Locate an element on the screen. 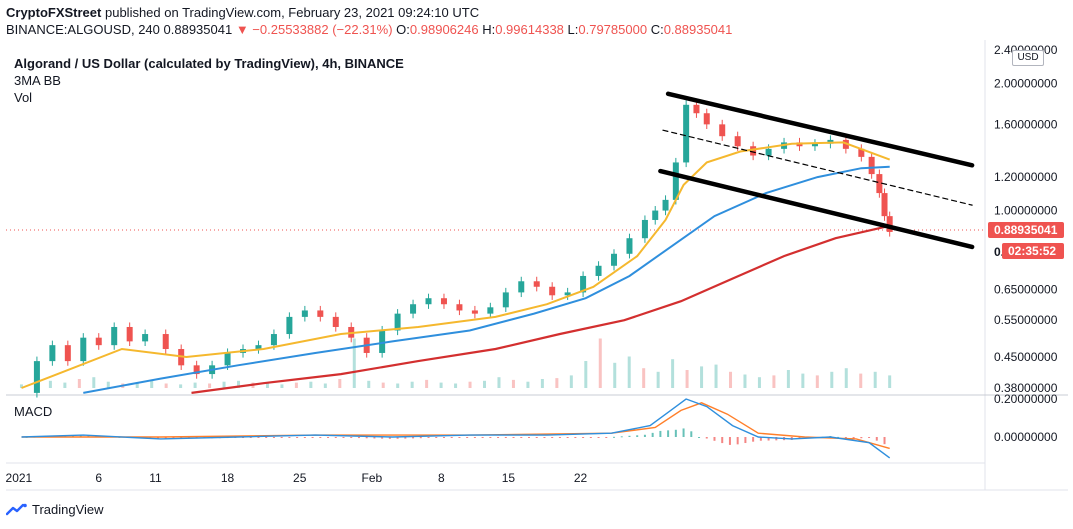 Image resolution: width=1073 pixels, height=529 pixels. symbol: BINANCE:ALGOUSD, 240 is located at coordinates (83, 29).